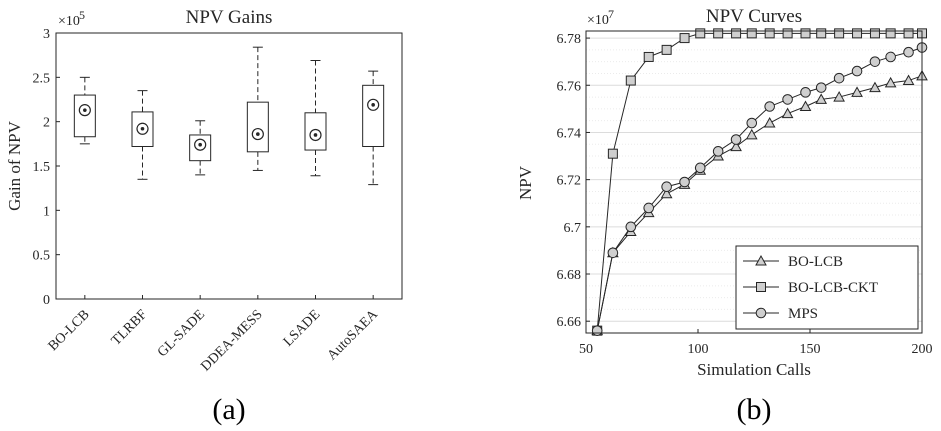 The image size is (941, 431). I want to click on y-tick-label: 6.66, so click(569, 322).